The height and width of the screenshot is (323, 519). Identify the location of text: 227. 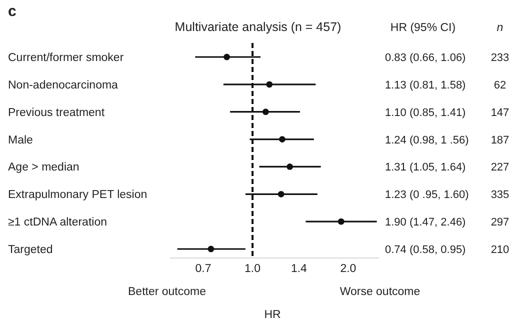
(500, 168).